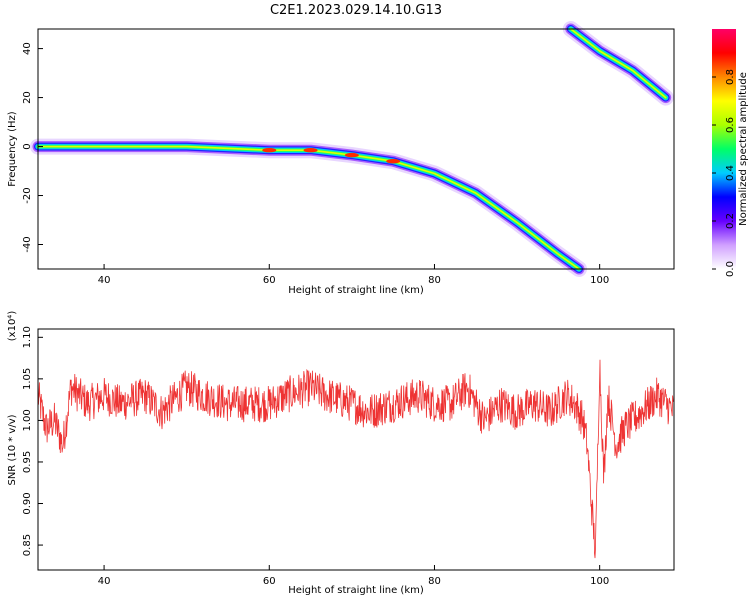 The image size is (750, 600). Describe the element at coordinates (269, 581) in the screenshot. I see `snr-xtick-label: 60` at that location.